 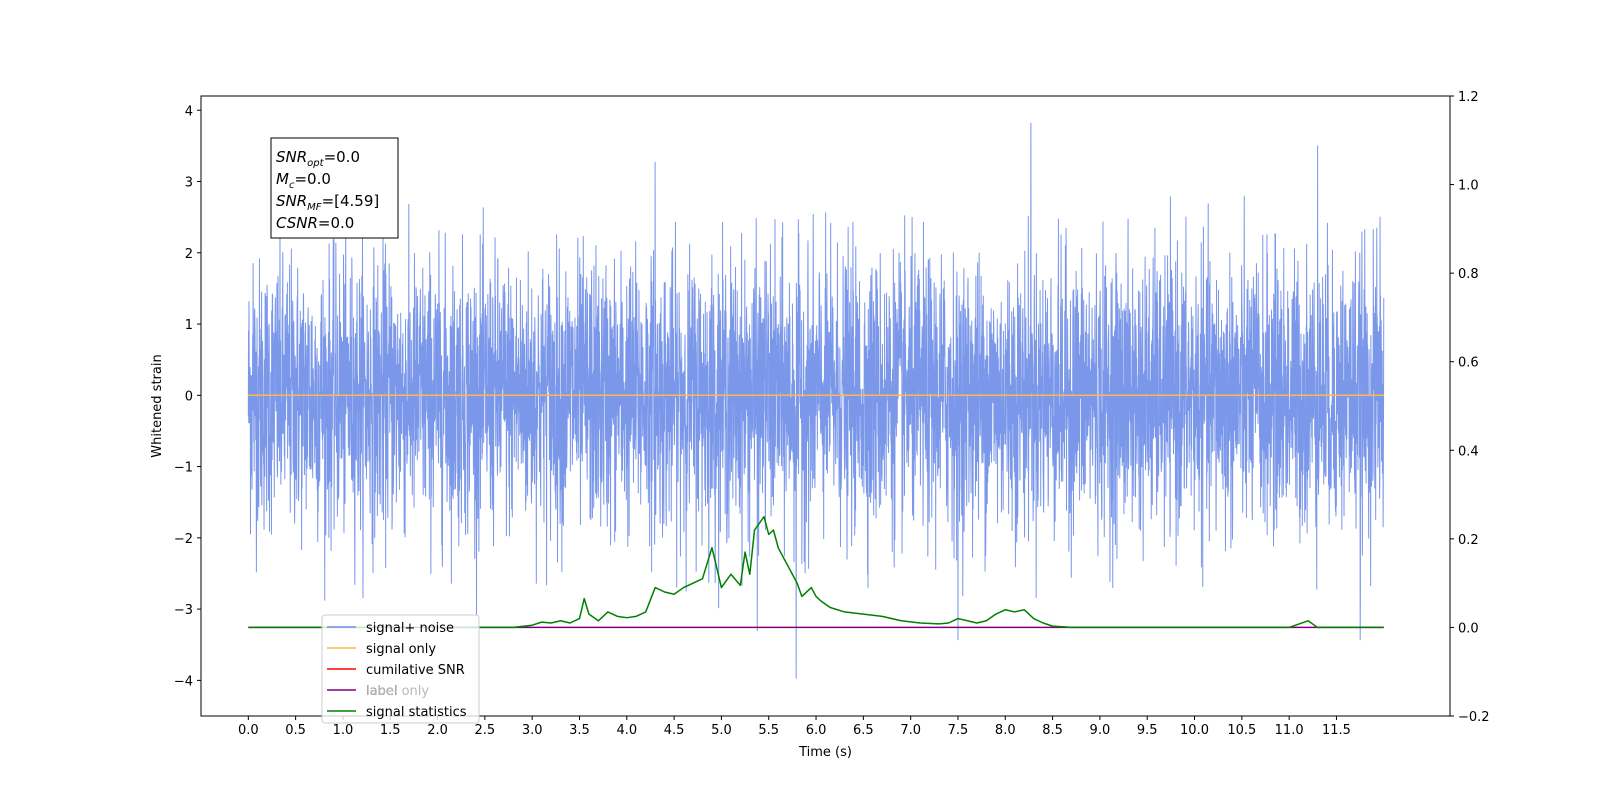 I want to click on y-tick-label: 0, so click(x=189, y=396).